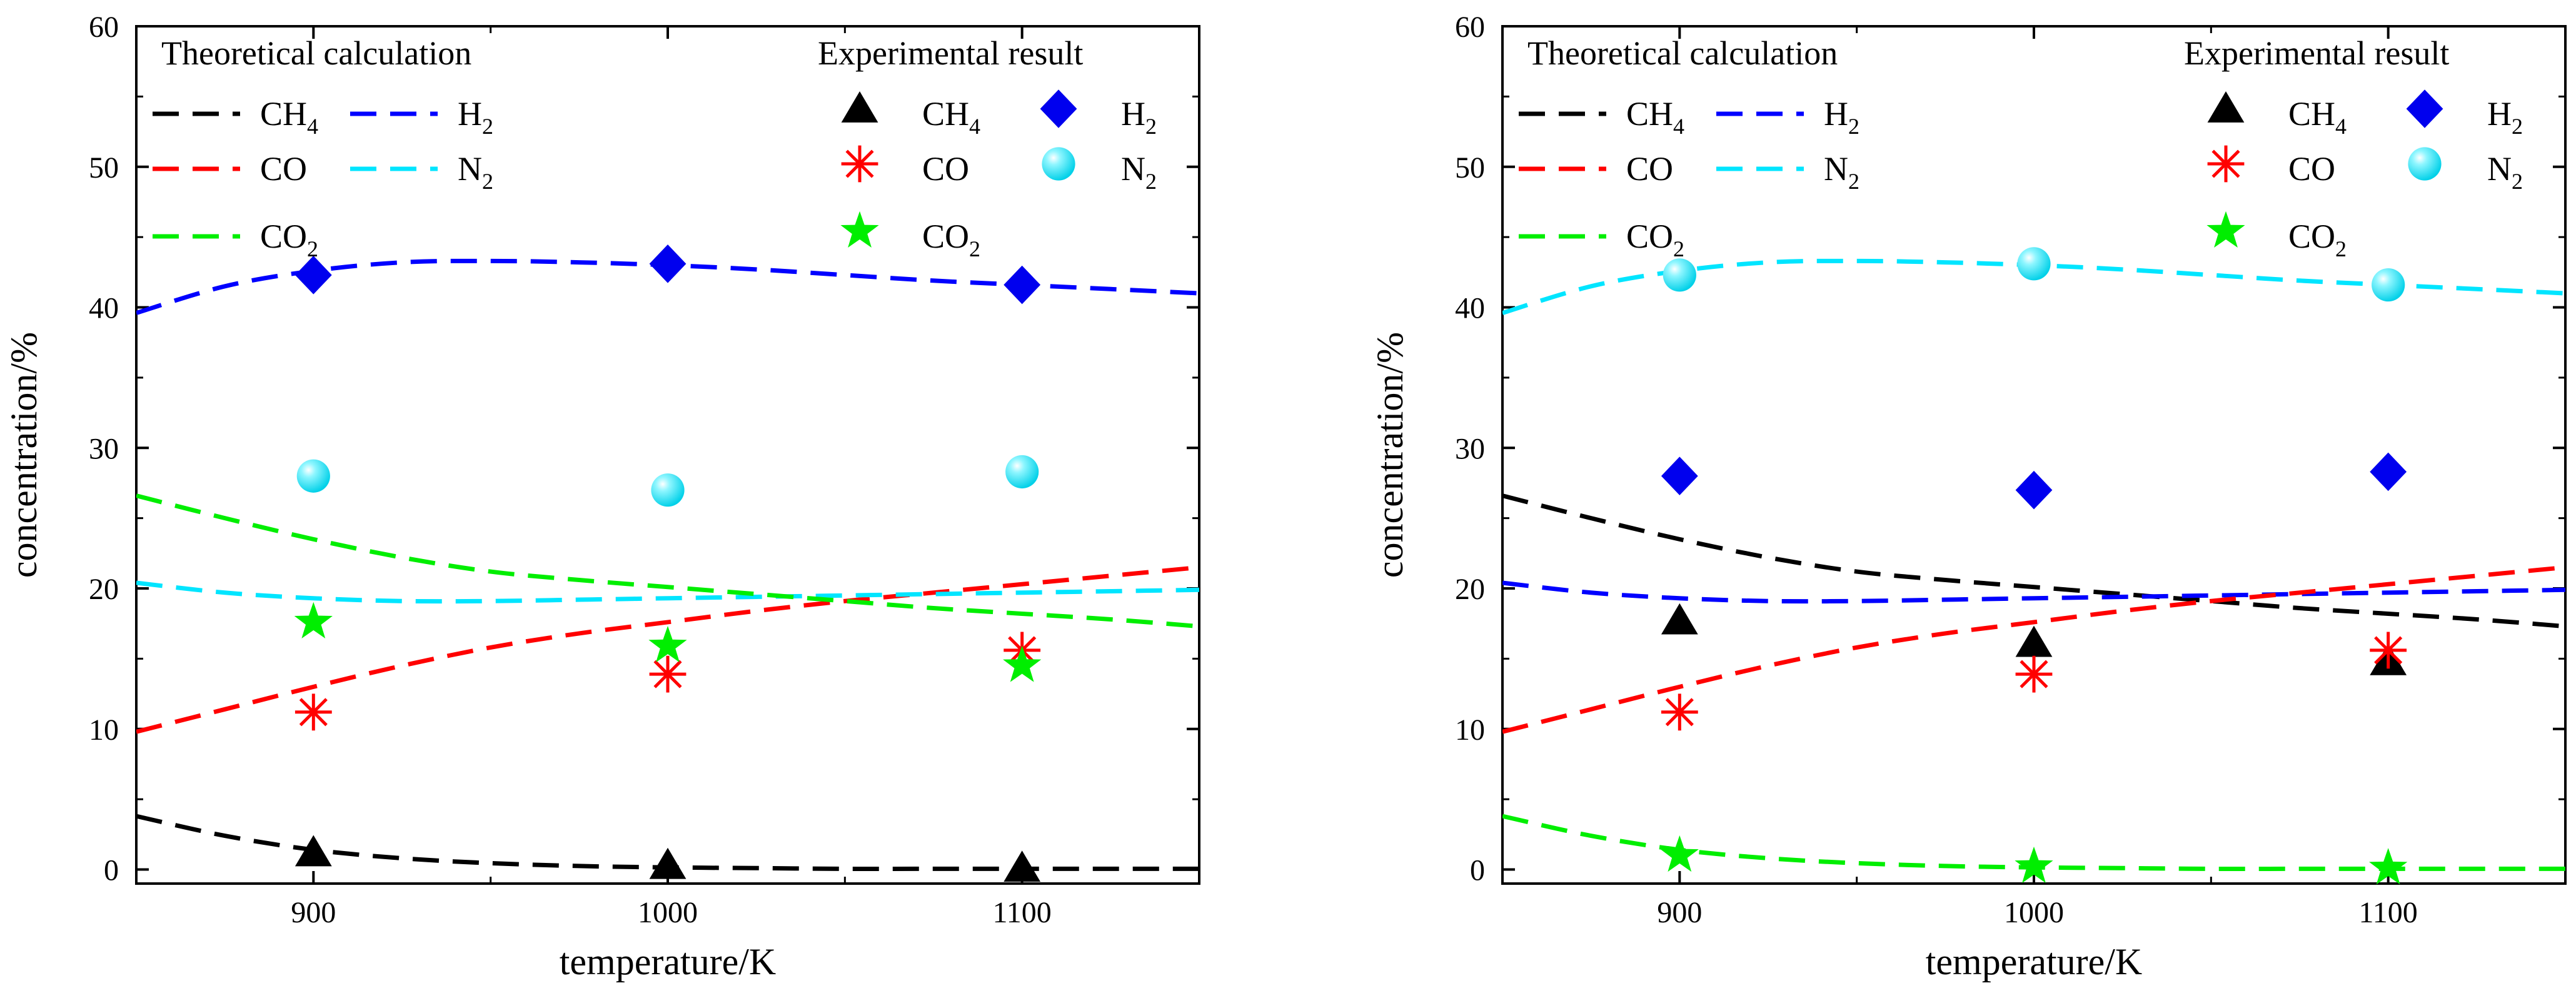 The height and width of the screenshot is (1003, 2576). I want to click on theory-line-co2, so click(667, 561).